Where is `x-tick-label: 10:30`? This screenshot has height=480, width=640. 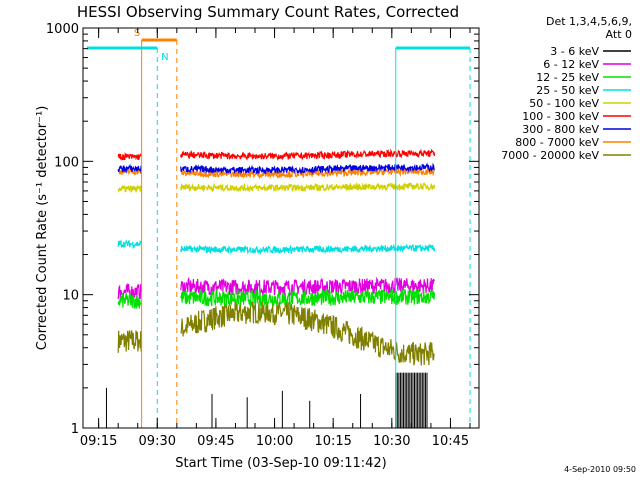 x-tick-label: 10:30 is located at coordinates (391, 441).